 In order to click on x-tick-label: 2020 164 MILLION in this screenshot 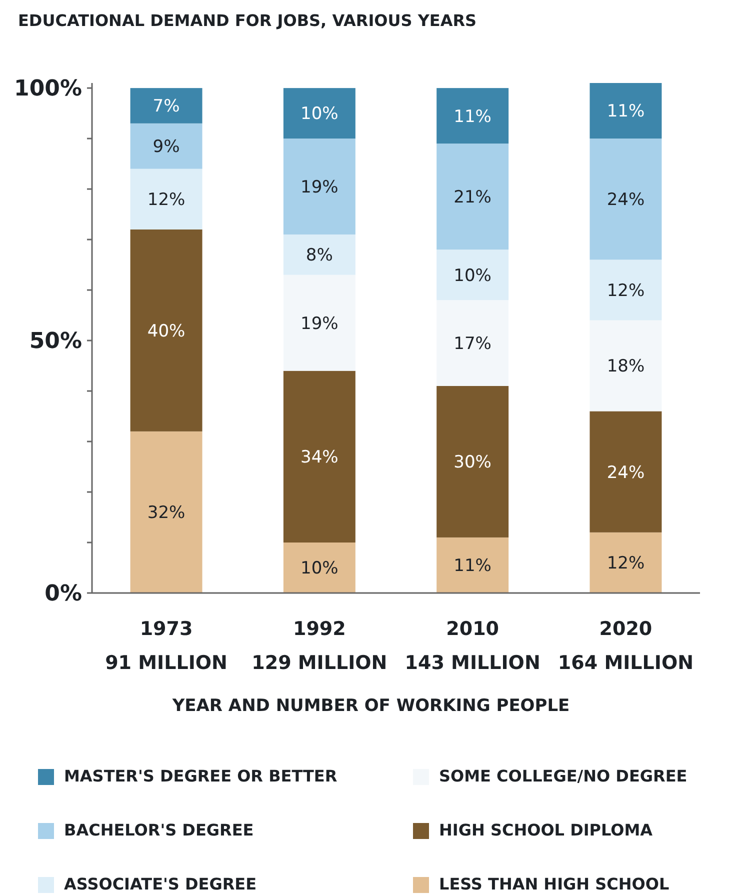, I will do `click(626, 646)`.